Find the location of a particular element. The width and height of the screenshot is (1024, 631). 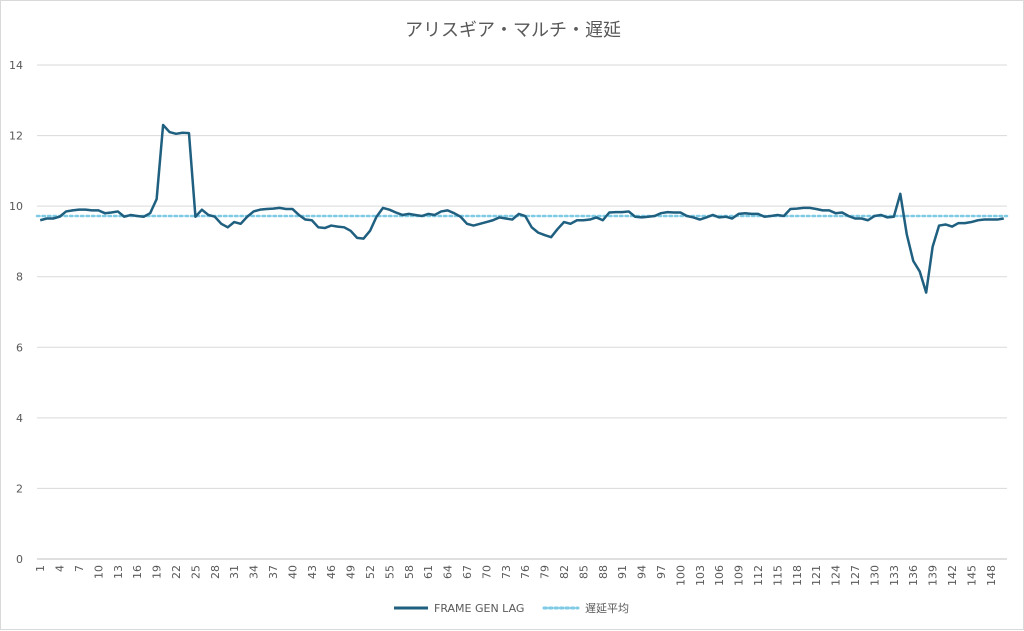

x-tick-label: 139 is located at coordinates (933, 575).